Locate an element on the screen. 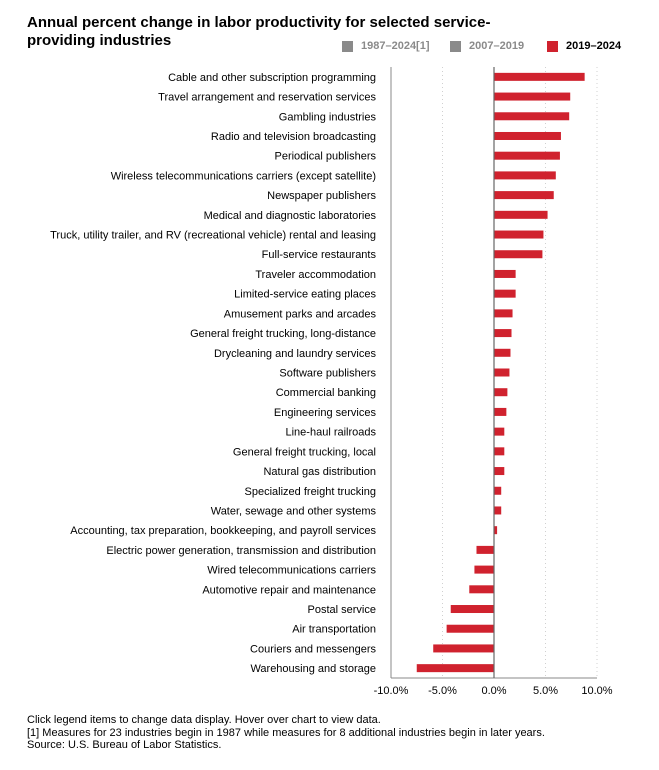  category-label: Warehousing and storage is located at coordinates (313, 669).